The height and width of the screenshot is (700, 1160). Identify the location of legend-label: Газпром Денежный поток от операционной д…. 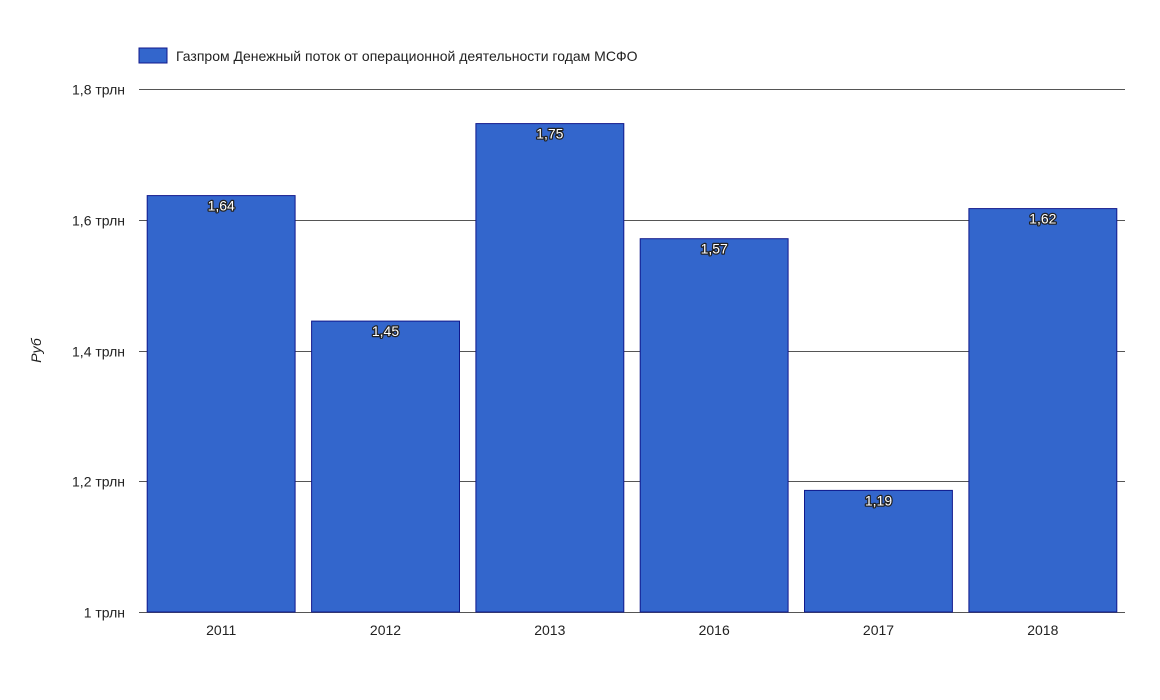
(407, 56).